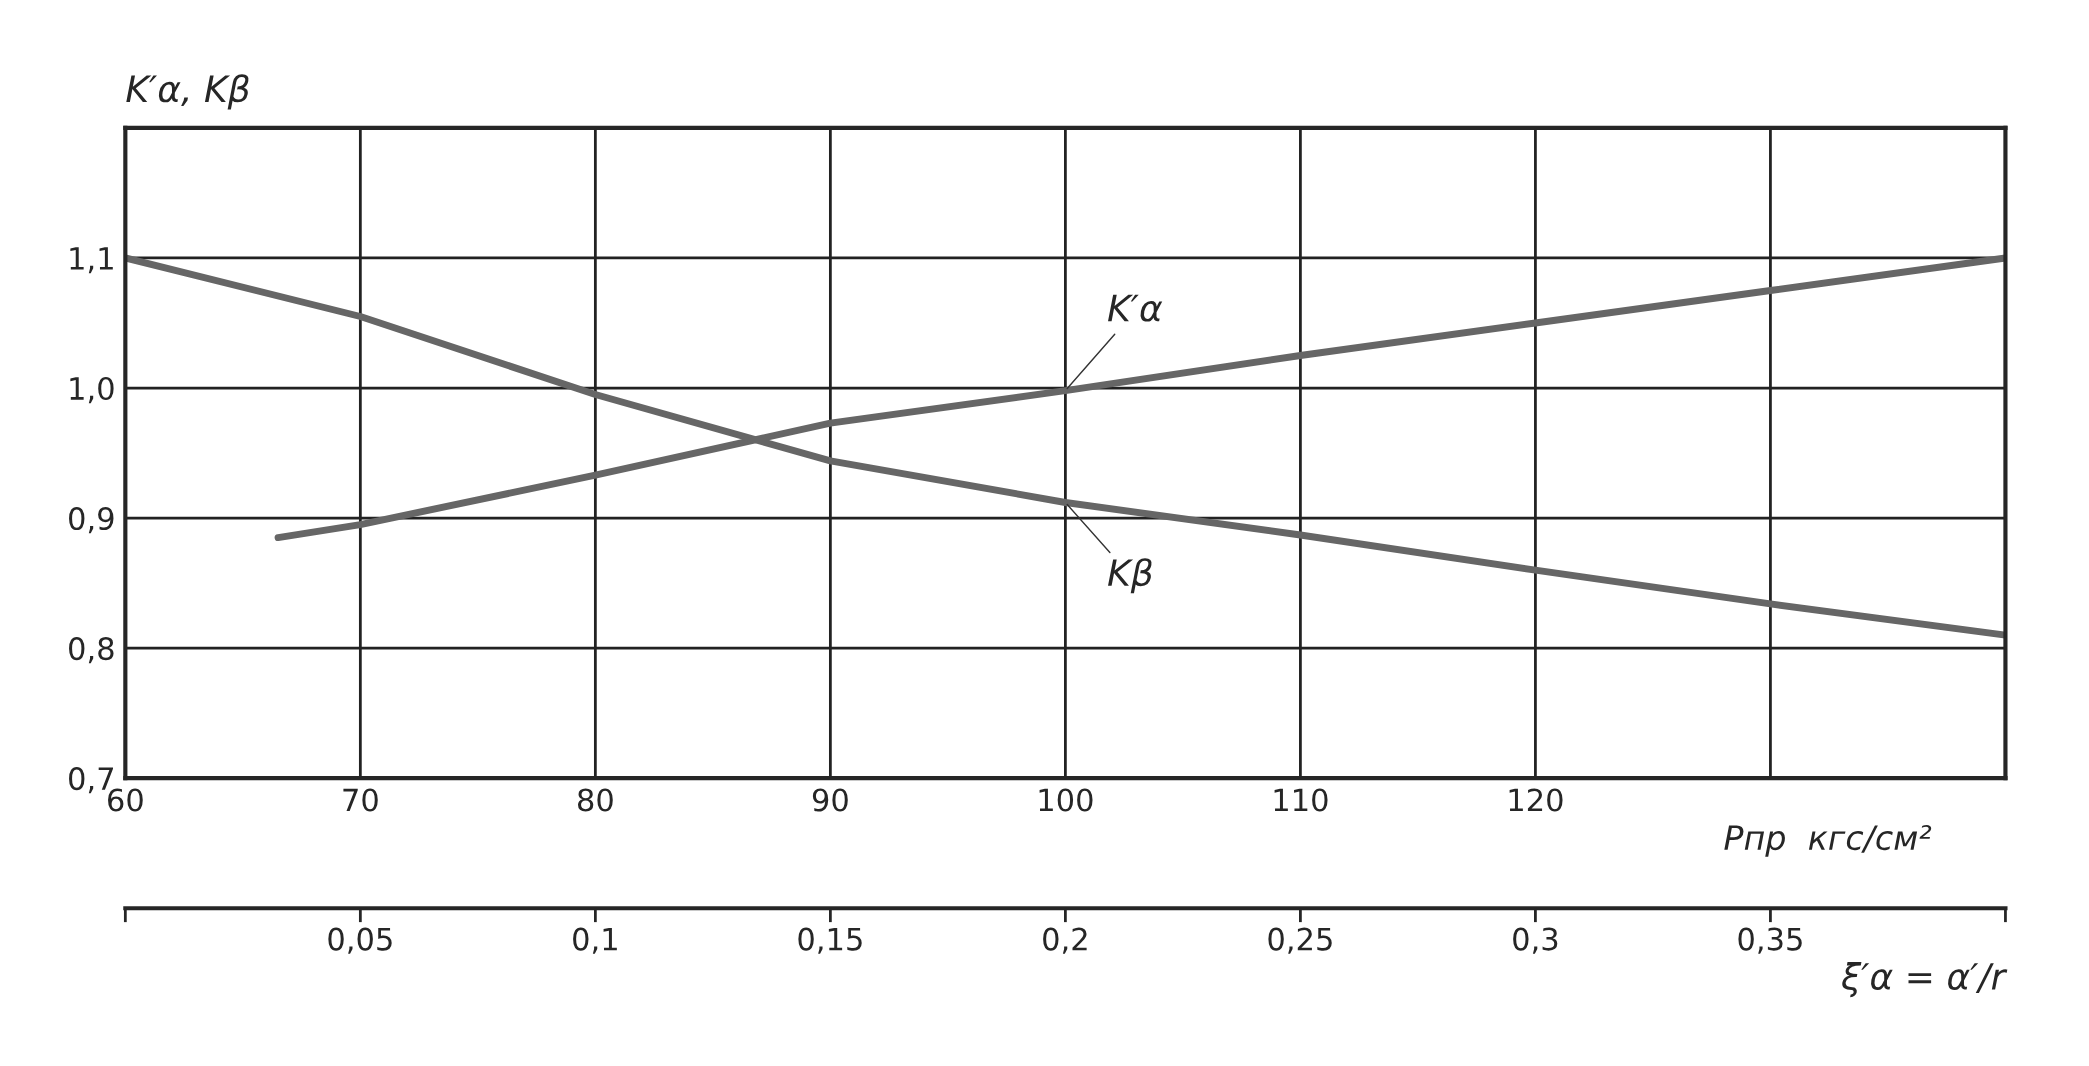 This screenshot has width=2089, height=1066. What do you see at coordinates (1536, 800) in the screenshot?
I see `x-tick-label: 120` at bounding box center [1536, 800].